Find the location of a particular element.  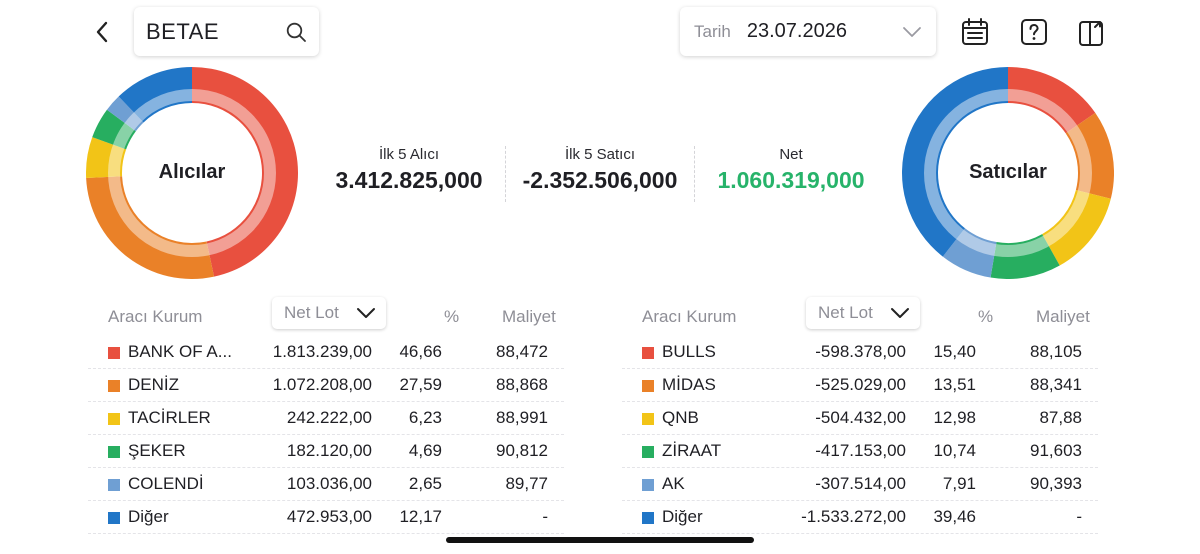

back-button is located at coordinates (102, 32).